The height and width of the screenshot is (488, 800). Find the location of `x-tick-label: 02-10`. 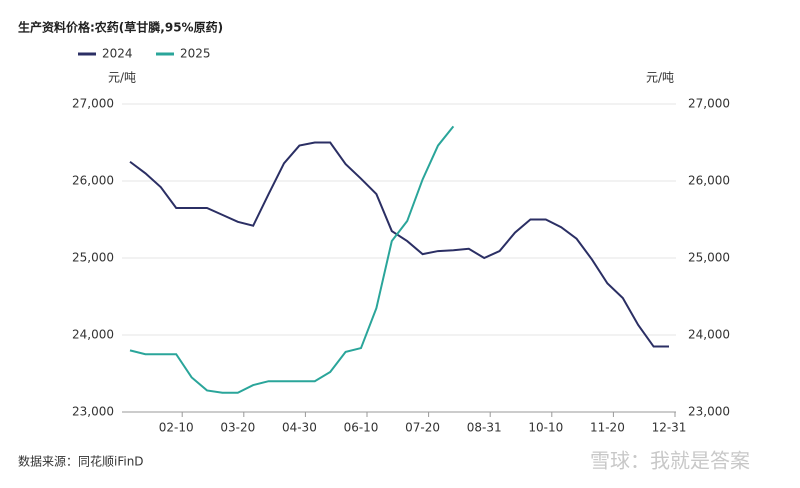

x-tick-label: 02-10 is located at coordinates (176, 428).